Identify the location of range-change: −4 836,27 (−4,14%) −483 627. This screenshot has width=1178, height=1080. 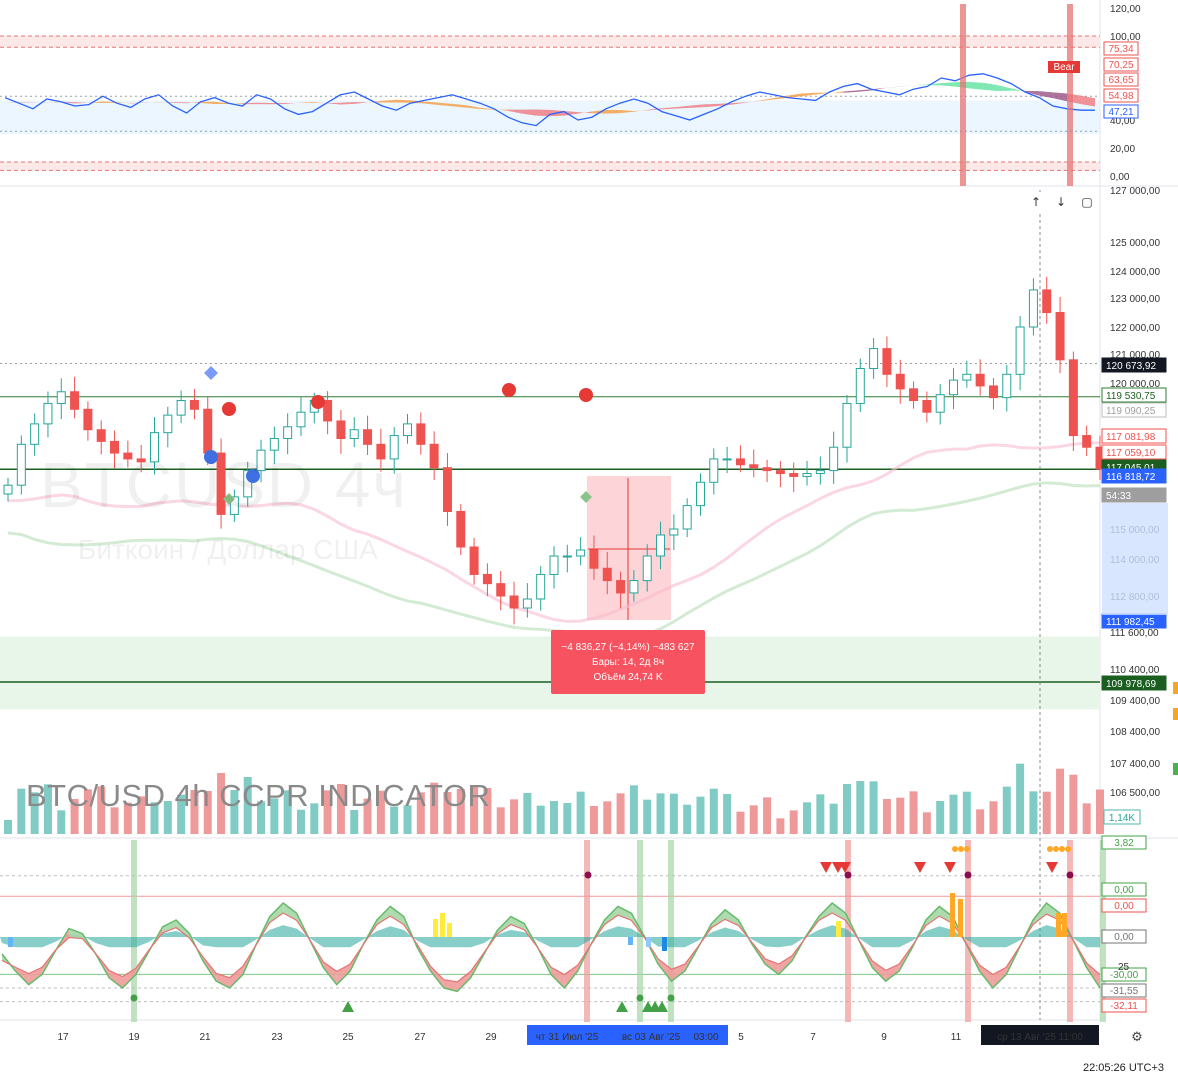
(628, 647).